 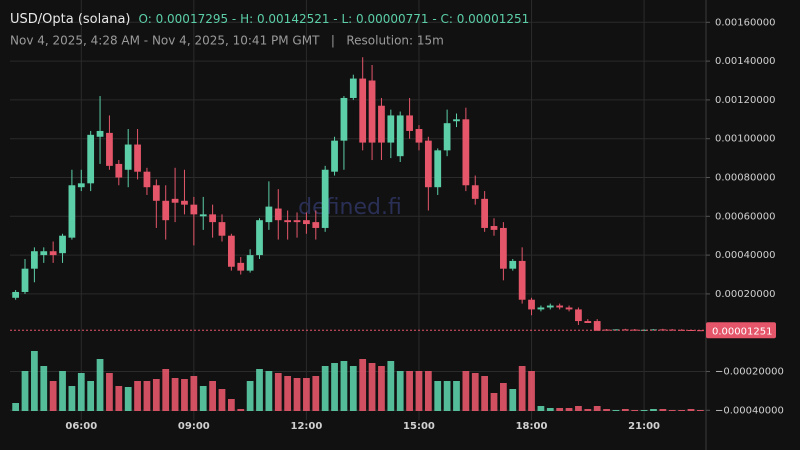 I want to click on x-tick-label: 18:00, so click(x=532, y=426).